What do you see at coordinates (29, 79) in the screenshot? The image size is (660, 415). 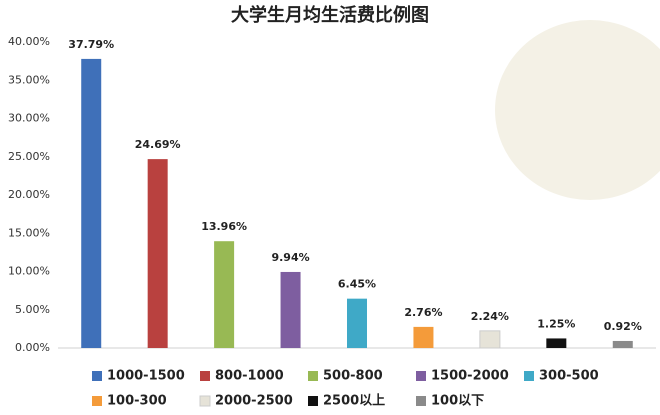 I see `y-tick-label: 35.00%` at bounding box center [29, 79].